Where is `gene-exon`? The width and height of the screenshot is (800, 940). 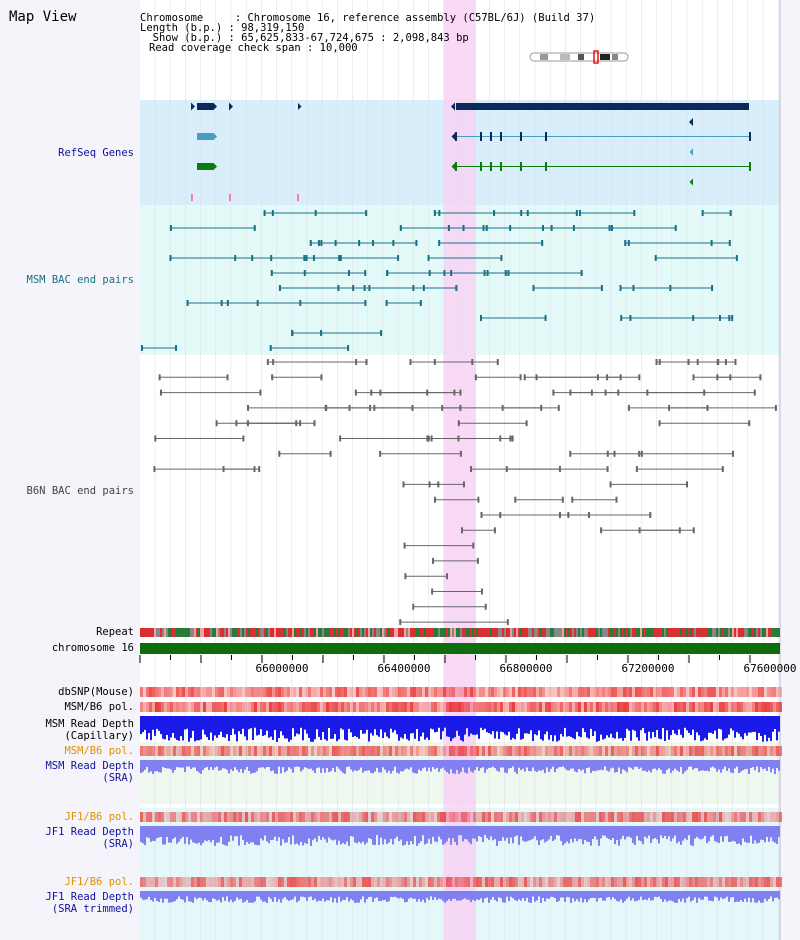 gene-exon is located at coordinates (491, 136).